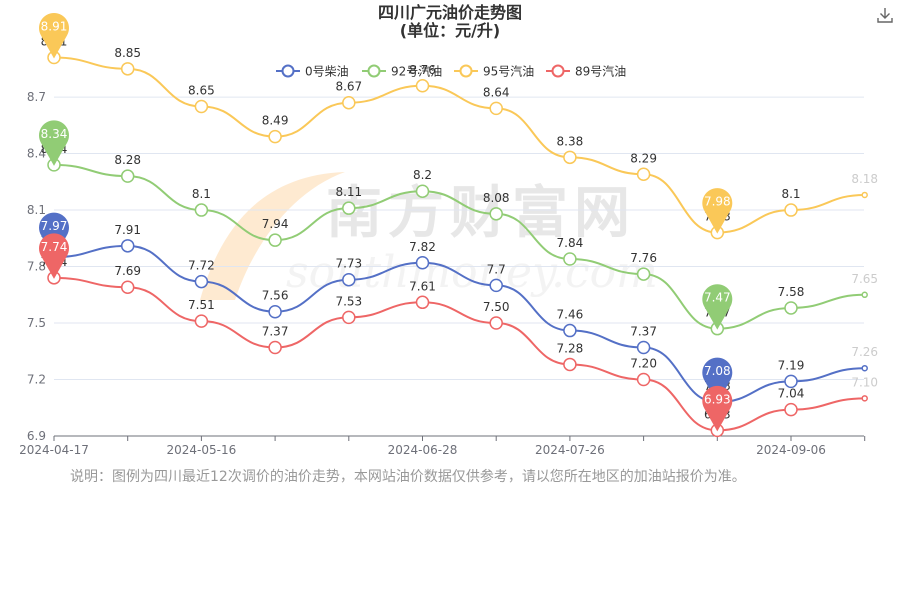 The image size is (900, 600). I want to click on legend-item: 95号汽油, so click(494, 71).